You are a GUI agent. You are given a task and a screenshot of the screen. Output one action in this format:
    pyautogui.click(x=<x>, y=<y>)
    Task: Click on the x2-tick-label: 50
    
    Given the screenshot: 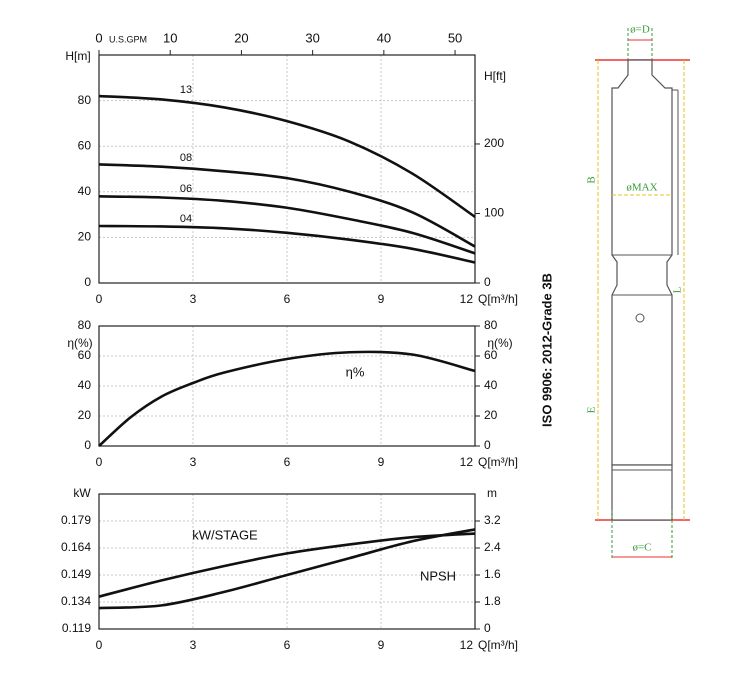 What is the action you would take?
    pyautogui.click(x=455, y=37)
    